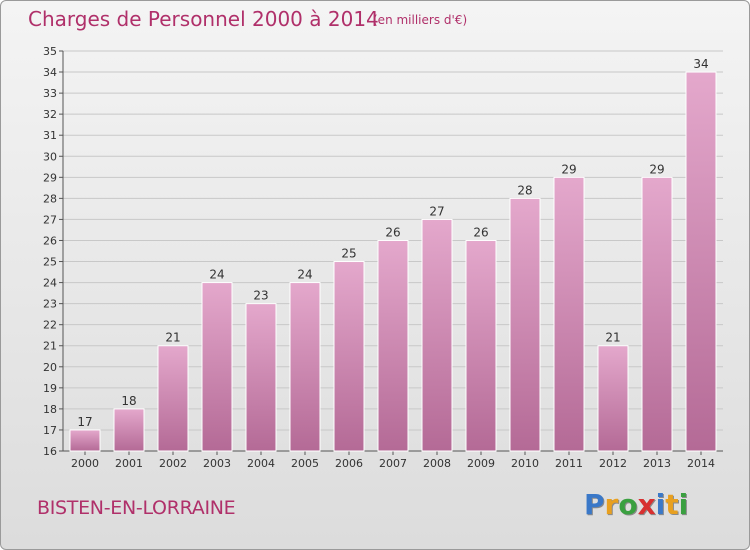 The width and height of the screenshot is (750, 550). I want to click on bar-2001, so click(129, 430).